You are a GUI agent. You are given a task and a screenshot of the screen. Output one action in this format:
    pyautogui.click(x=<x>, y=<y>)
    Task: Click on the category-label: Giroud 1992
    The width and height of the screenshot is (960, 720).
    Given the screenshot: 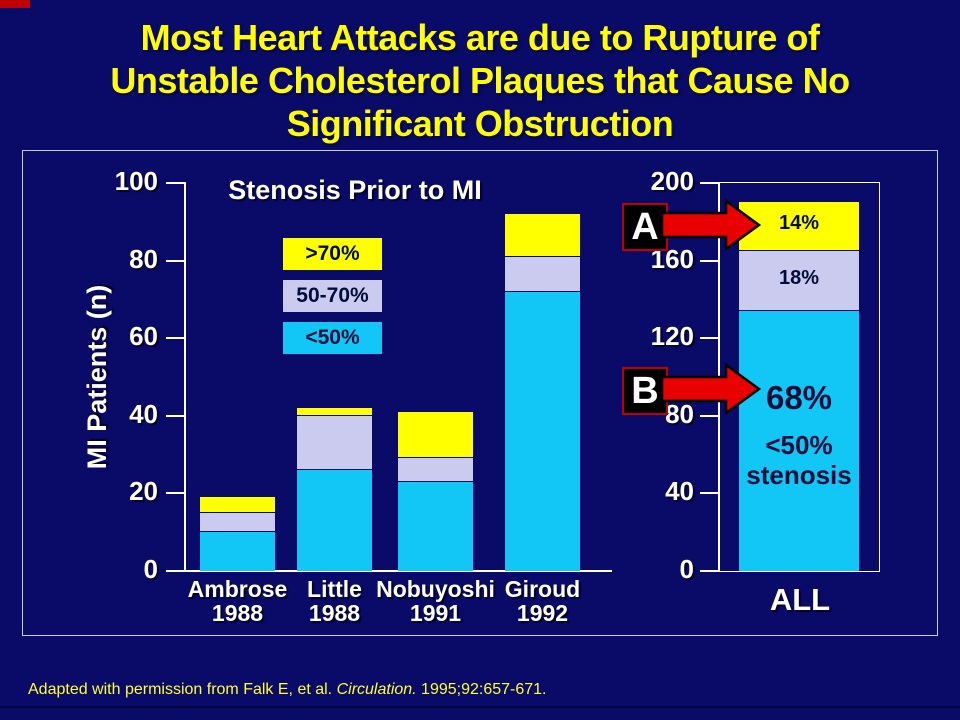 What is the action you would take?
    pyautogui.click(x=542, y=601)
    